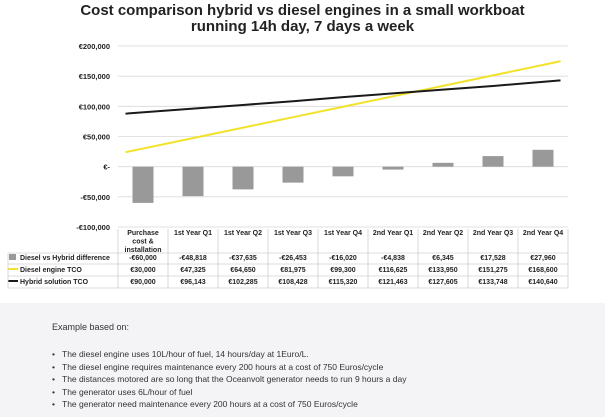  What do you see at coordinates (293, 233) in the screenshot?
I see `x-tick-label: 1st Year Q3` at bounding box center [293, 233].